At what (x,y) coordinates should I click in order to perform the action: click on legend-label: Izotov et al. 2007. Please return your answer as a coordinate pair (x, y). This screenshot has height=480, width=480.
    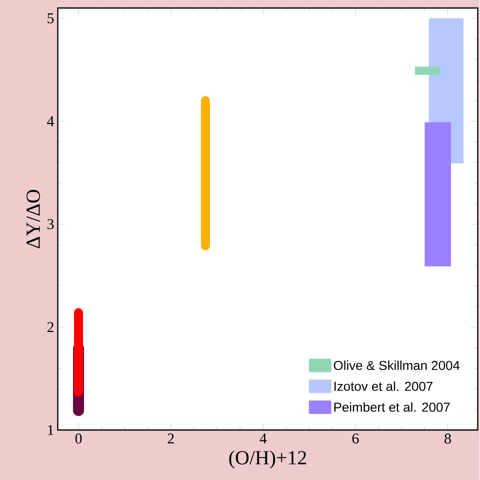
    Looking at the image, I should click on (383, 386).